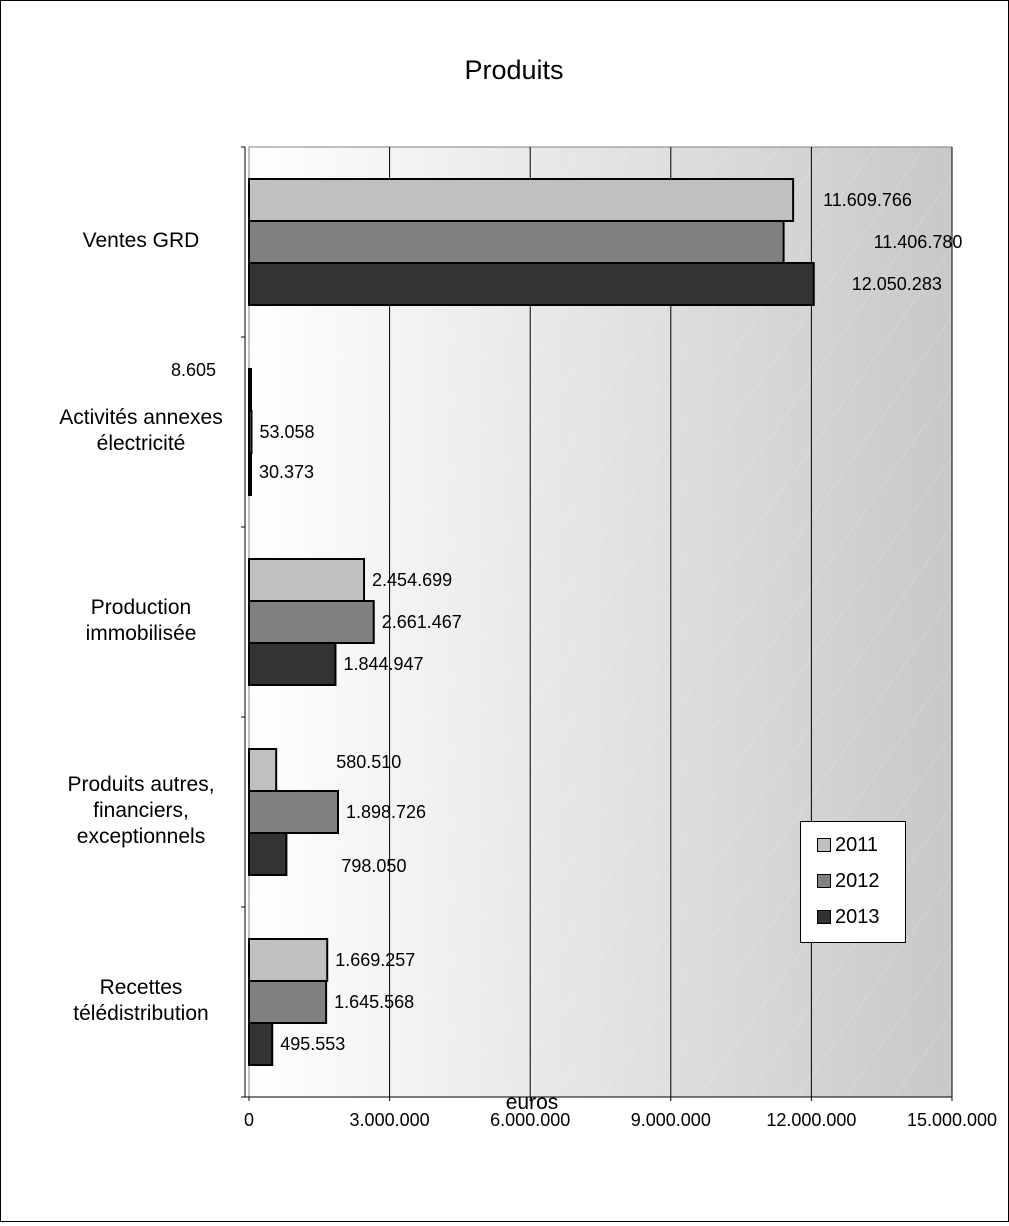 Image resolution: width=1009 pixels, height=1226 pixels. What do you see at coordinates (141, 810) in the screenshot?
I see `category-label: financiers,` at bounding box center [141, 810].